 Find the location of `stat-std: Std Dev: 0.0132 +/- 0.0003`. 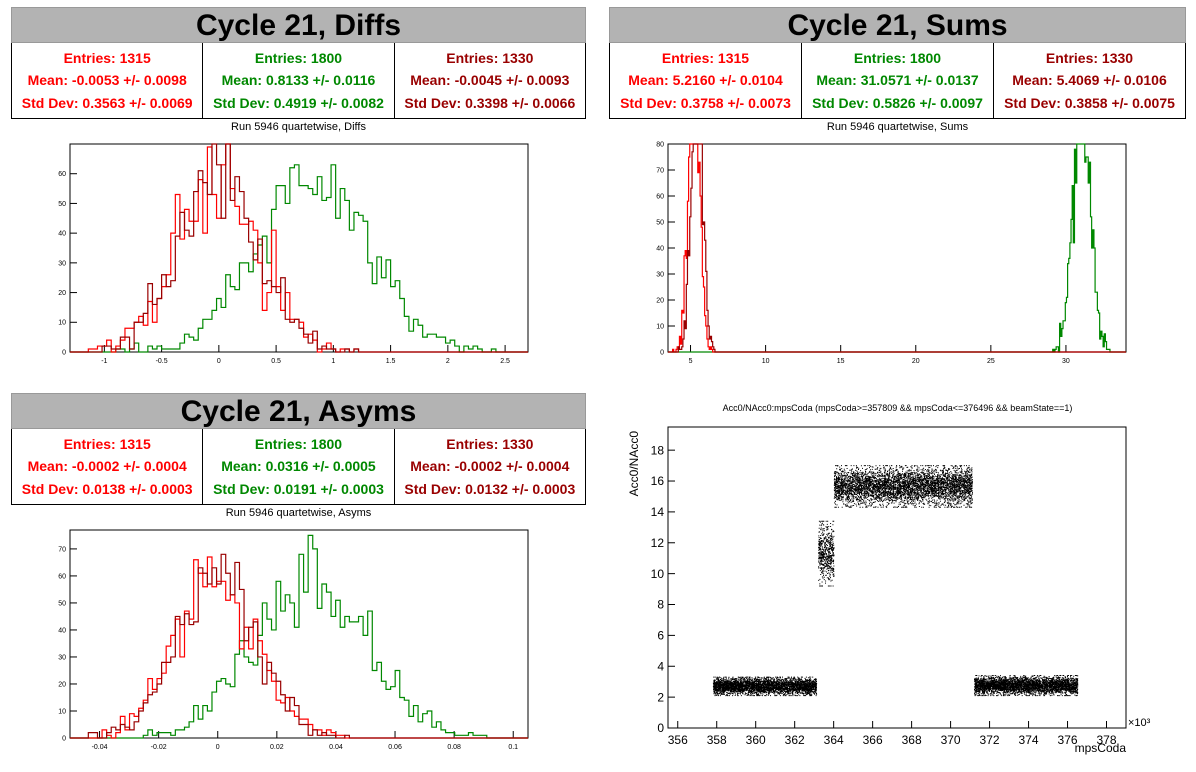

stat-std: Std Dev: 0.0132 +/- 0.0003 is located at coordinates (490, 488).